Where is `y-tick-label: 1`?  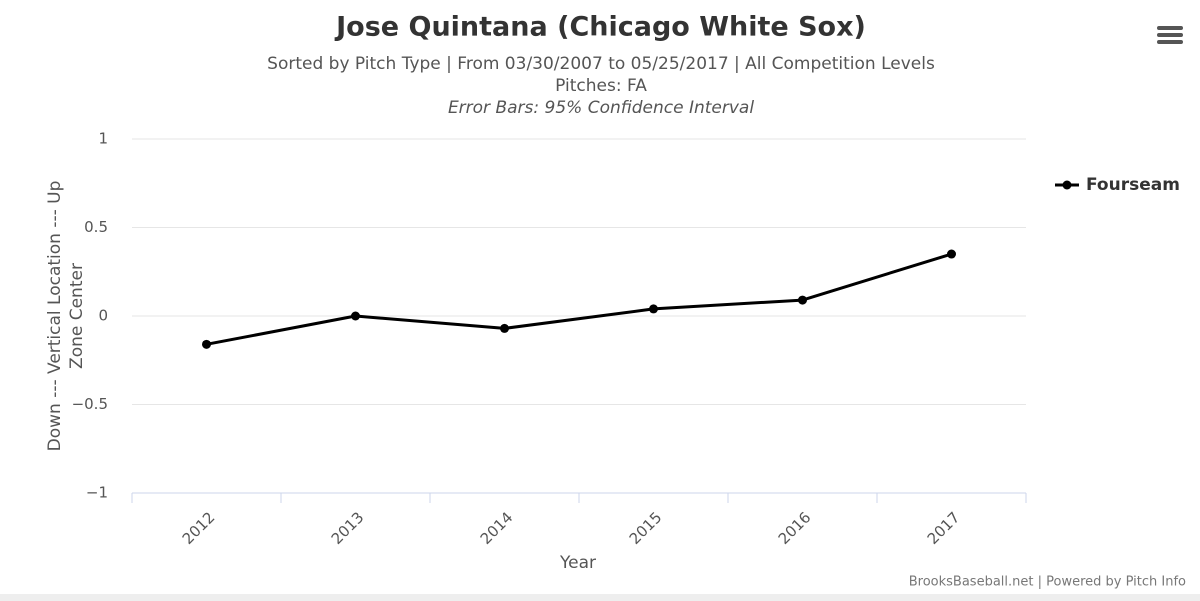 y-tick-label: 1 is located at coordinates (103, 139).